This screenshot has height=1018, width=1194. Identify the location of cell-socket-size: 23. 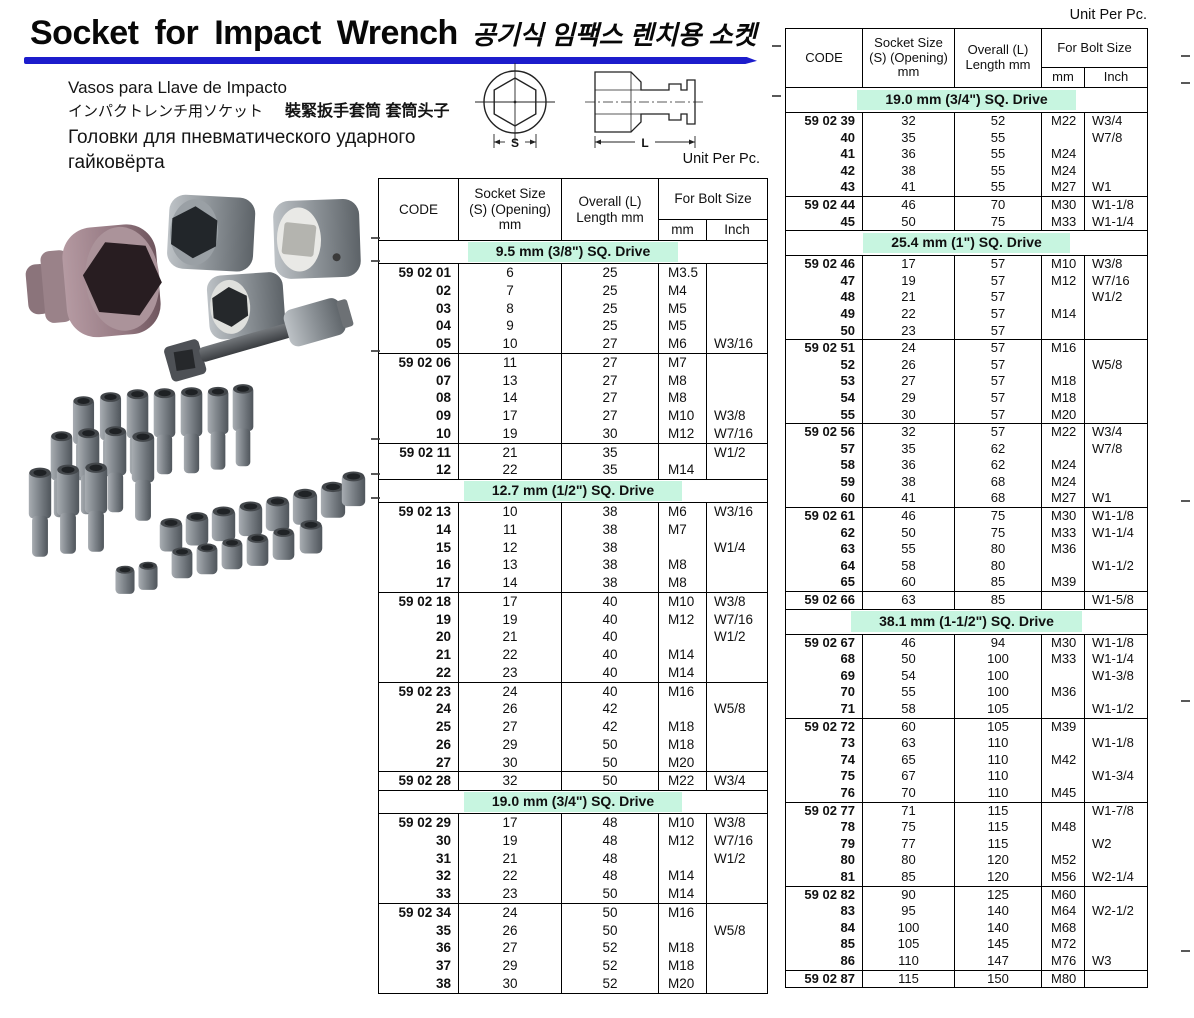
(510, 672).